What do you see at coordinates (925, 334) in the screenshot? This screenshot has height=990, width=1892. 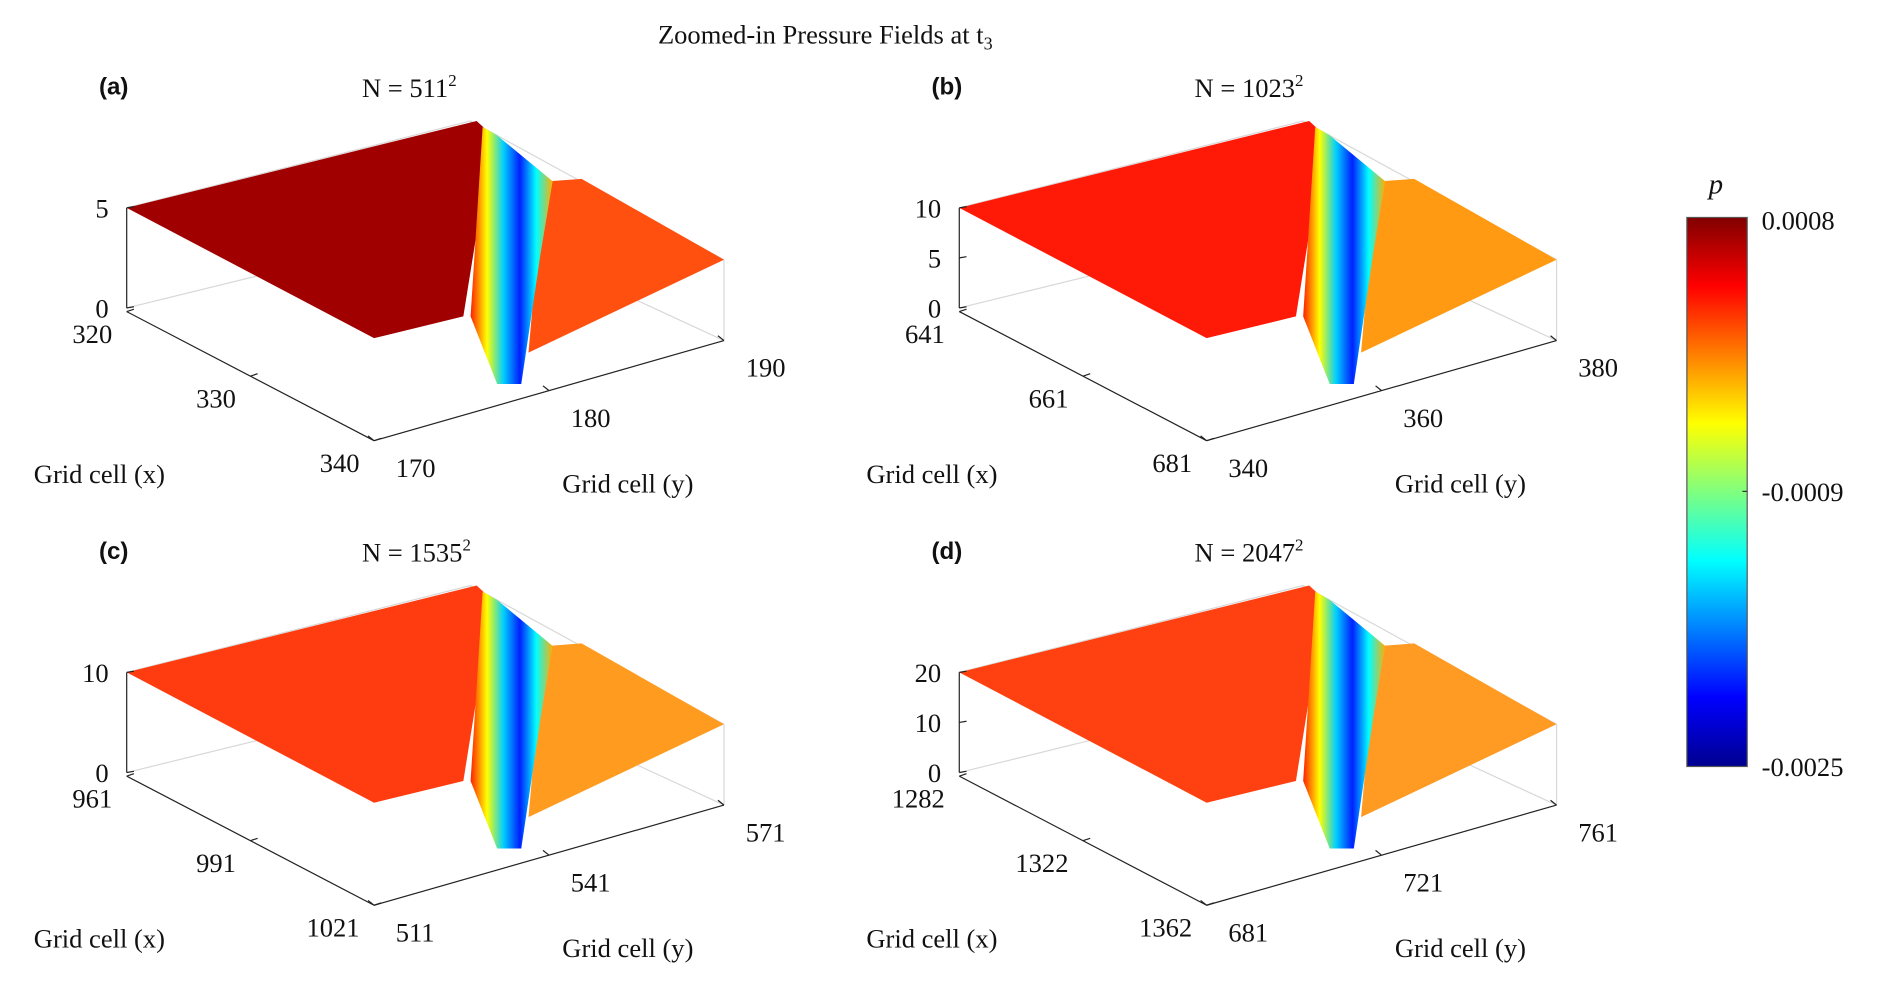 I see `x-tick-label: 641` at bounding box center [925, 334].